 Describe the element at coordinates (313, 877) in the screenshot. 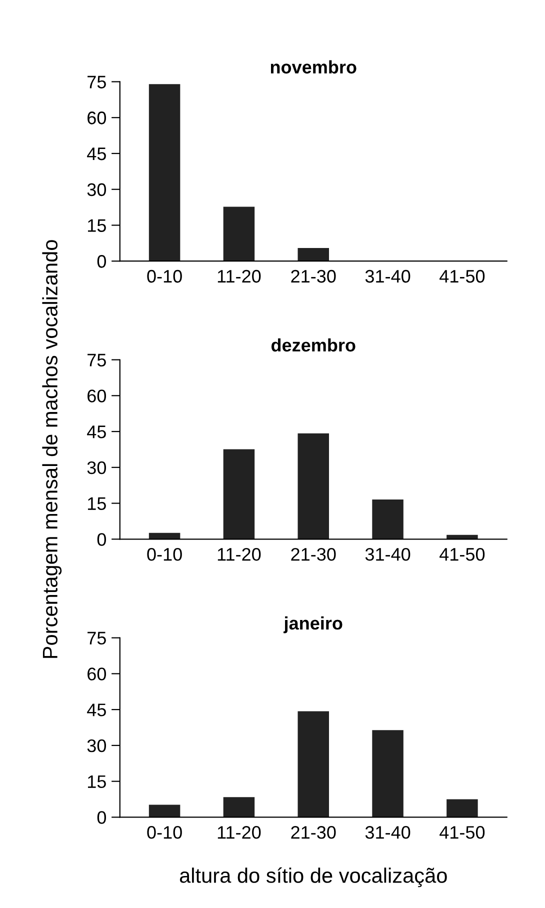

I see `x-axis-title: altura do sítio de vocalização` at that location.